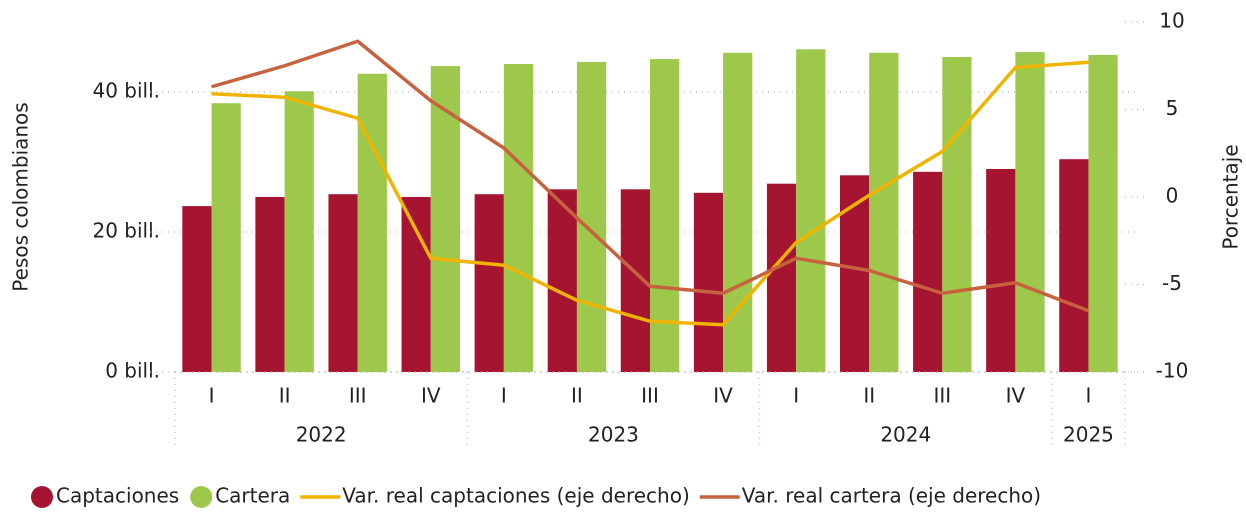 Image resolution: width=1246 pixels, height=515 pixels. Describe the element at coordinates (1231, 196) in the screenshot. I see `y2-axis-label: Porcentaje` at that location.